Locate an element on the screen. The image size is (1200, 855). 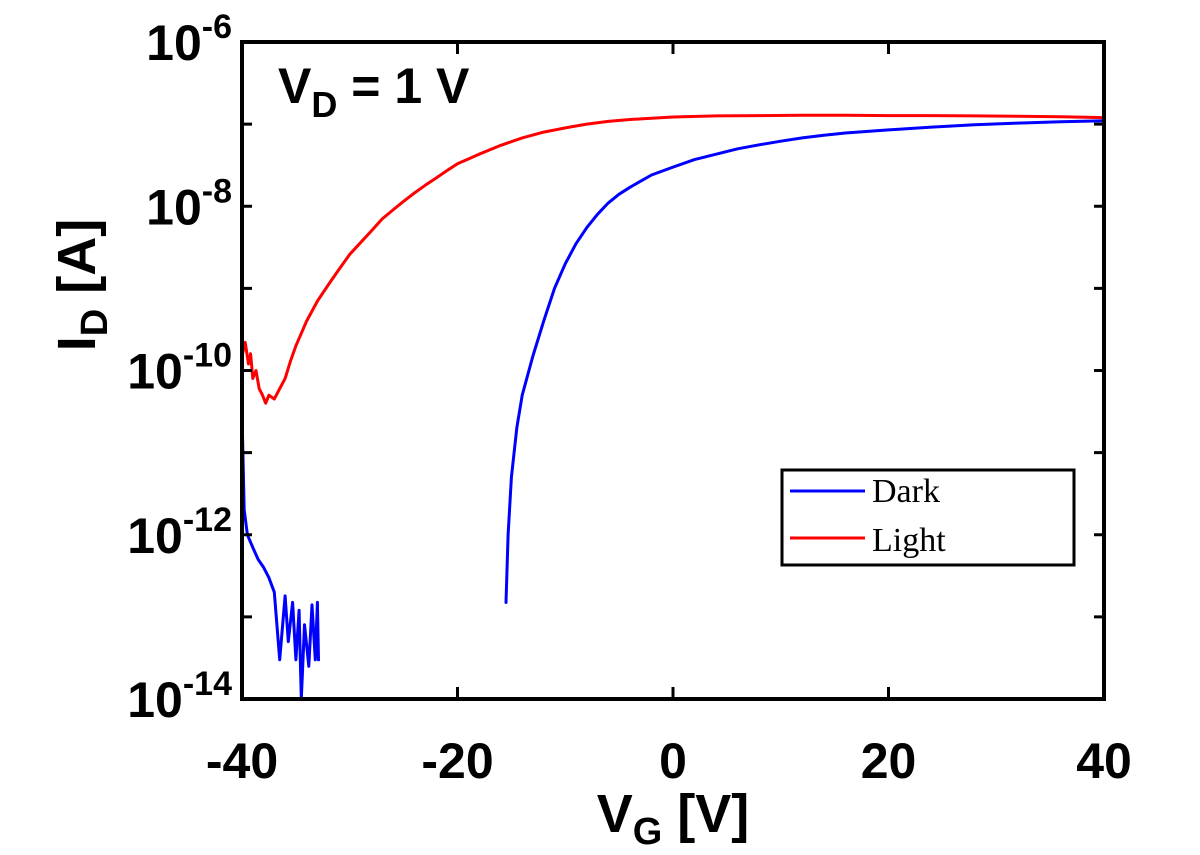
vd-annotation: VD = 1 V is located at coordinates (374, 91).